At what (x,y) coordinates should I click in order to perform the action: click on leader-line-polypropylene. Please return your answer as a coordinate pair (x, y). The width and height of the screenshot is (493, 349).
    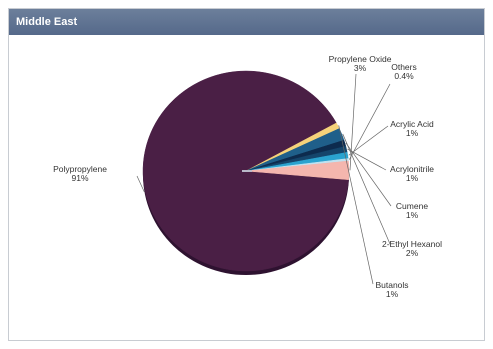
    Looking at the image, I should click on (140, 183).